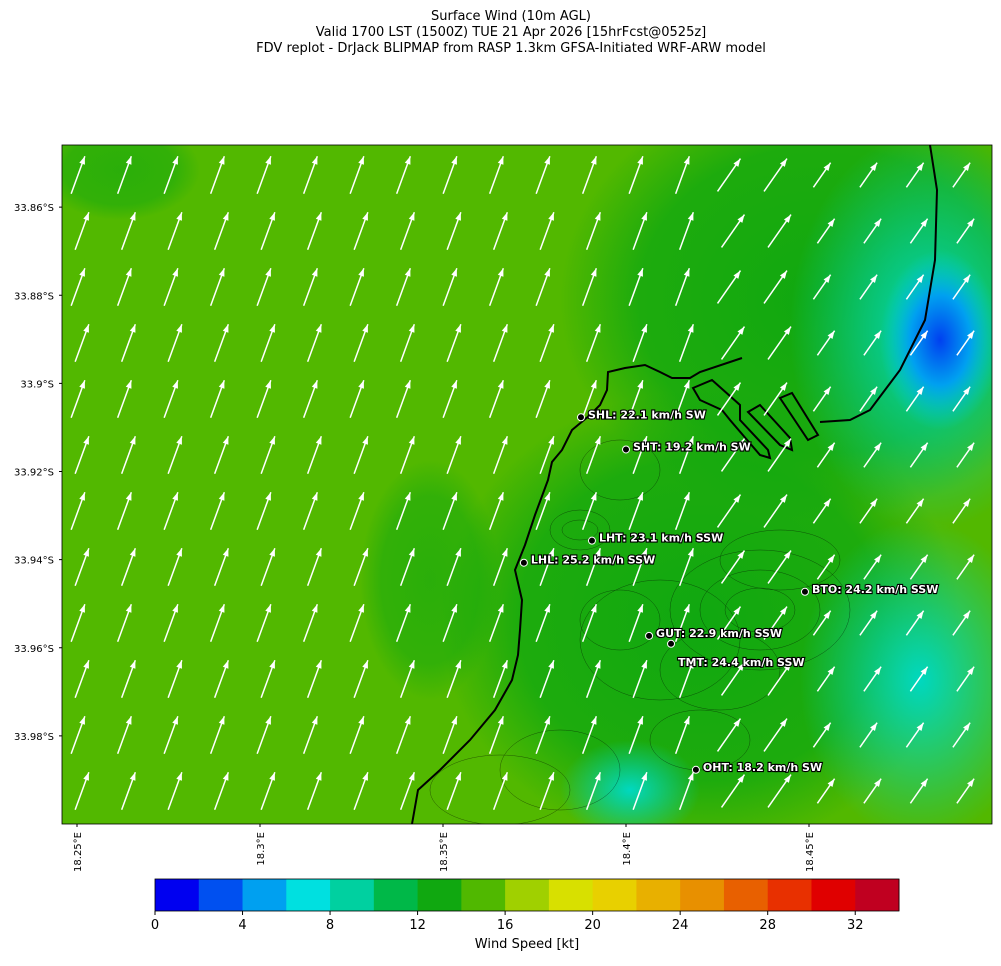 This screenshot has height=966, width=1001. What do you see at coordinates (34, 473) in the screenshot?
I see `lat-tick-label: 33.92°S` at bounding box center [34, 473].